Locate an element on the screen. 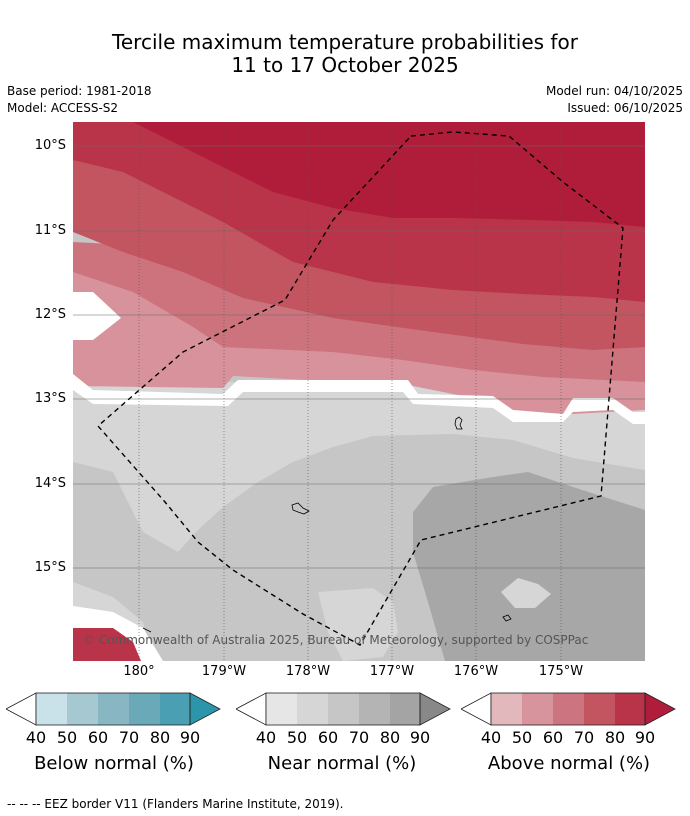 This screenshot has height=816, width=690. near-normal-title: Near normal (%) is located at coordinates (342, 763).